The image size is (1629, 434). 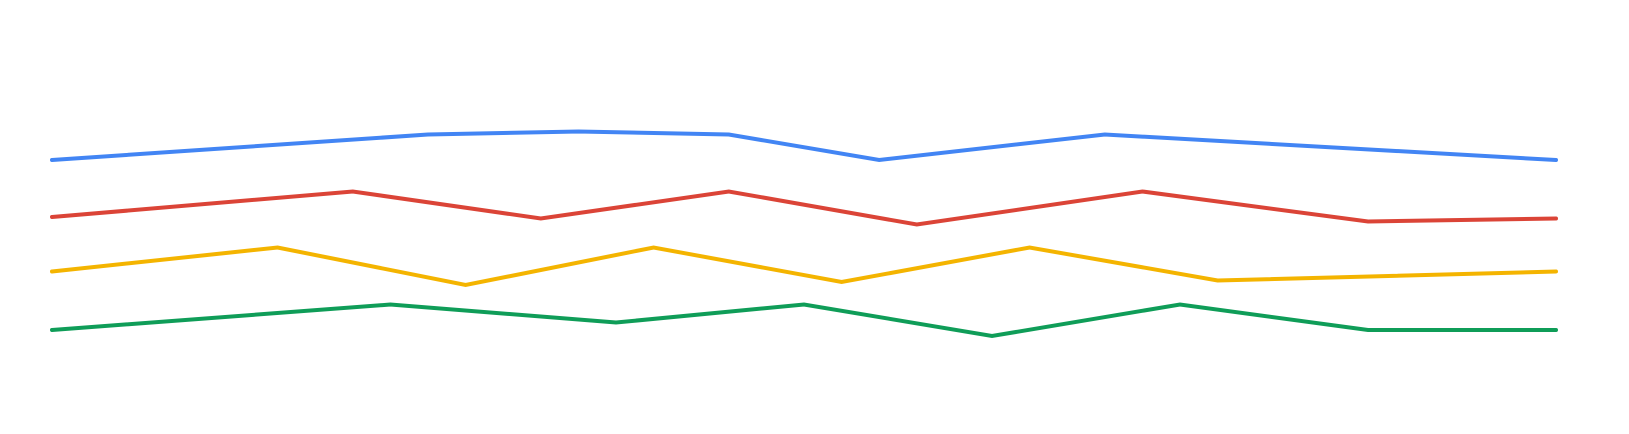 What do you see at coordinates (804, 208) in the screenshot?
I see `series-line-red` at bounding box center [804, 208].